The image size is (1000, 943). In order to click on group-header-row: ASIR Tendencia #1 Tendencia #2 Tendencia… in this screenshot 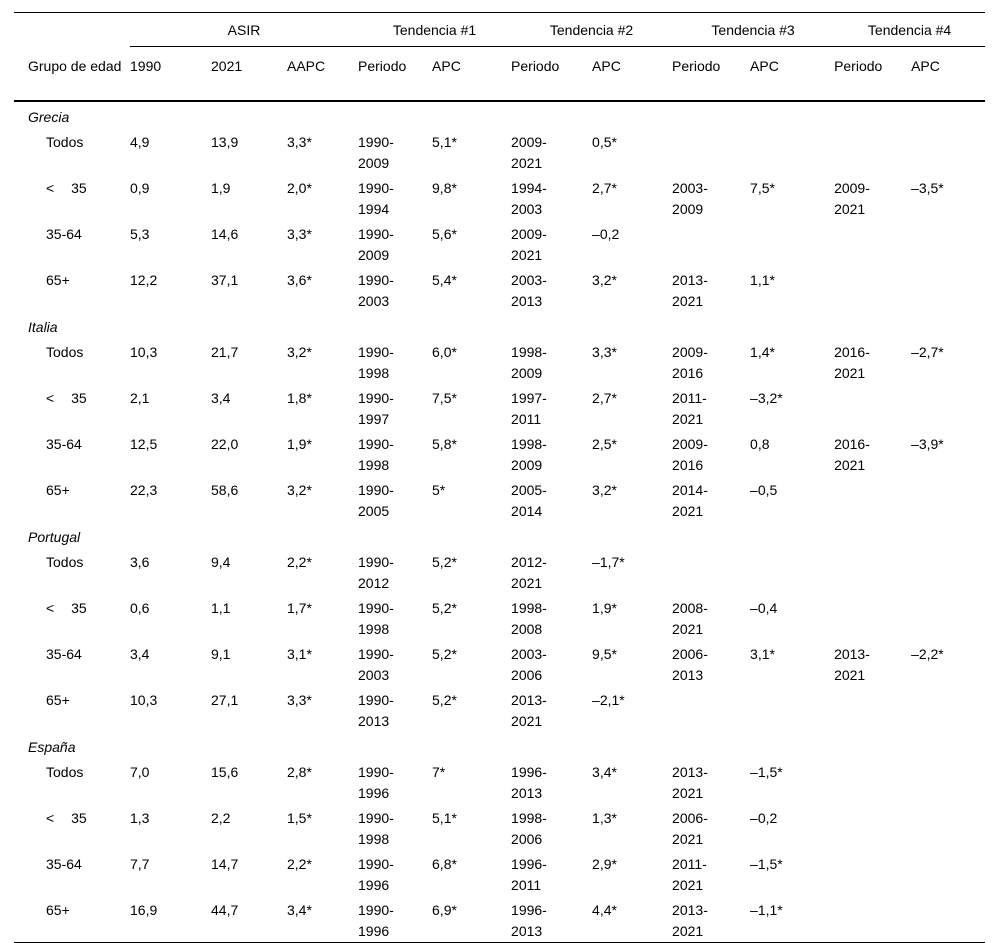, I will do `click(500, 29)`.